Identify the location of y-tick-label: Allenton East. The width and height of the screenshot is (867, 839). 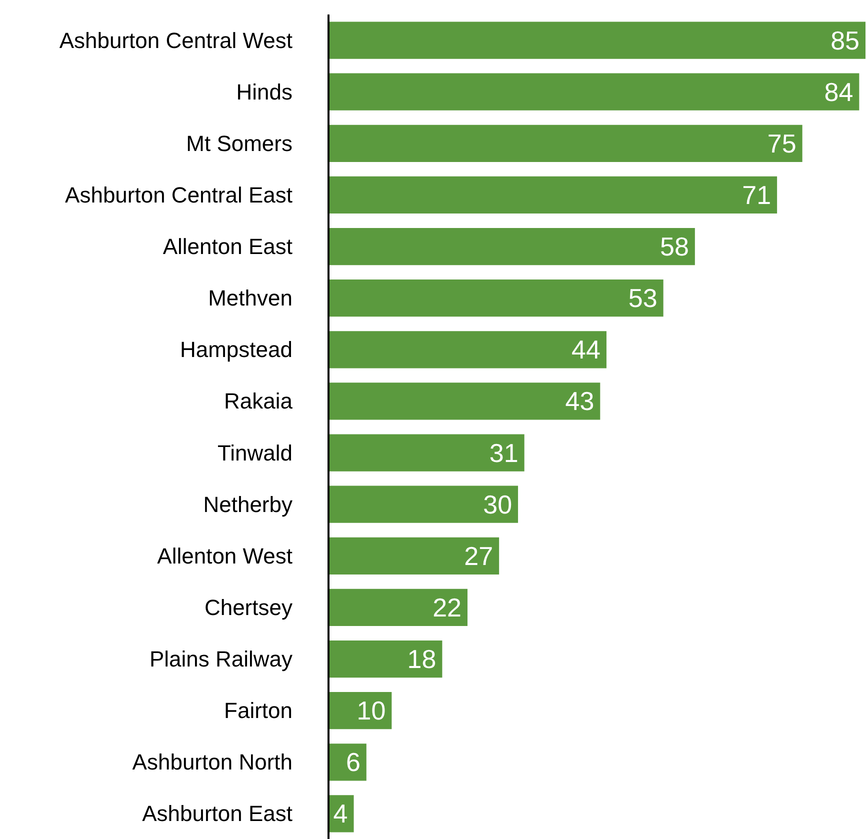
(227, 247).